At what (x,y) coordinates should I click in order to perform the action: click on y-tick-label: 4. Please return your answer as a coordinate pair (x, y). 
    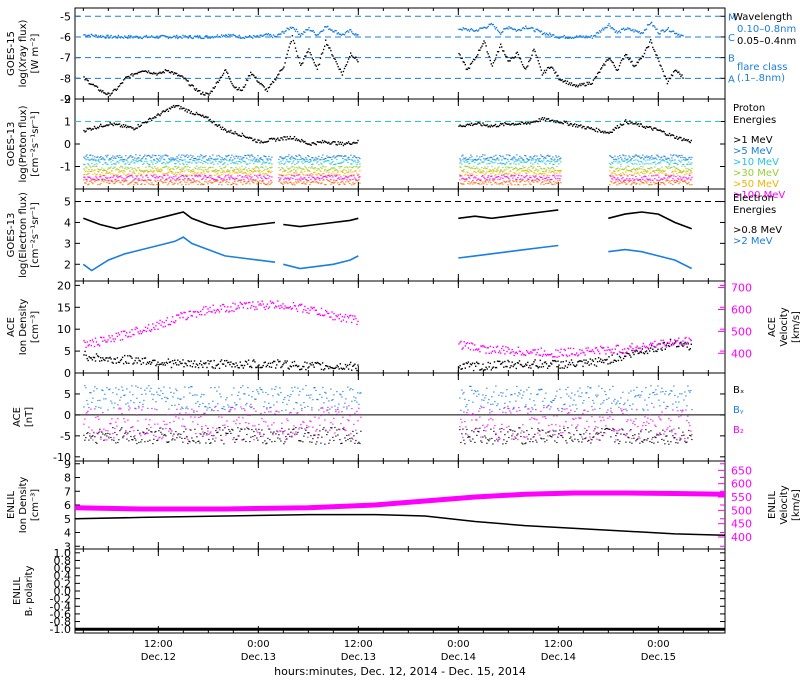
    Looking at the image, I should click on (67, 222).